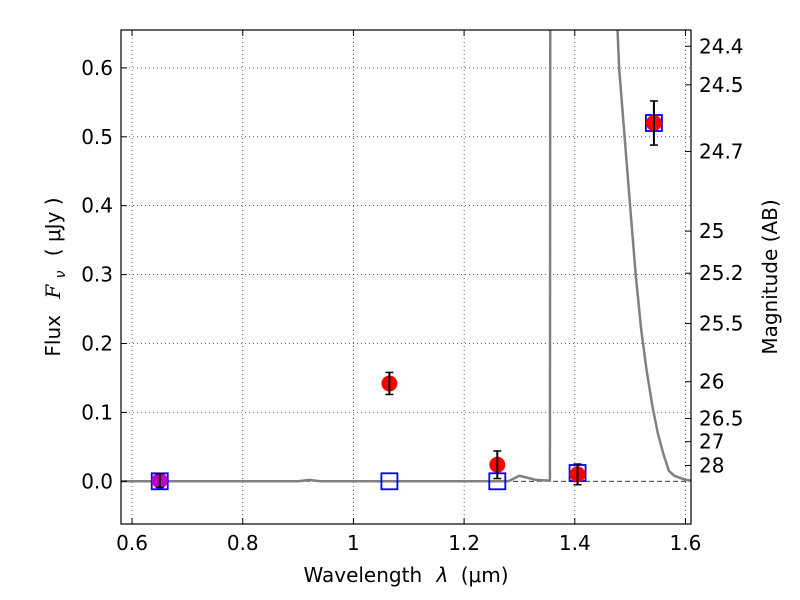  Describe the element at coordinates (97, 481) in the screenshot. I see `y-tick-label: 0.0` at that location.